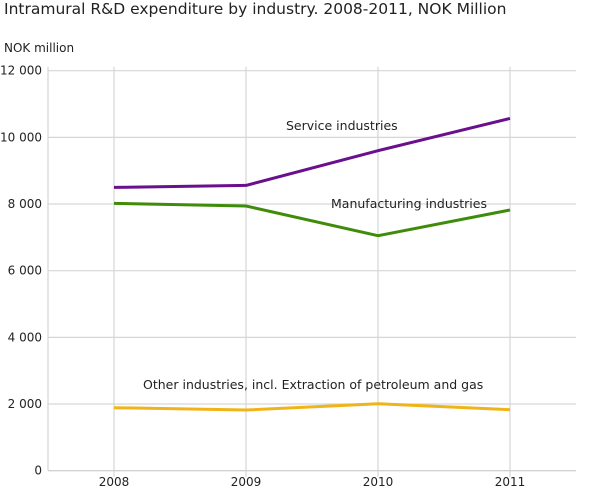 This screenshot has height=488, width=610. Describe the element at coordinates (25, 204) in the screenshot. I see `y-tick-label: 8 000` at that location.